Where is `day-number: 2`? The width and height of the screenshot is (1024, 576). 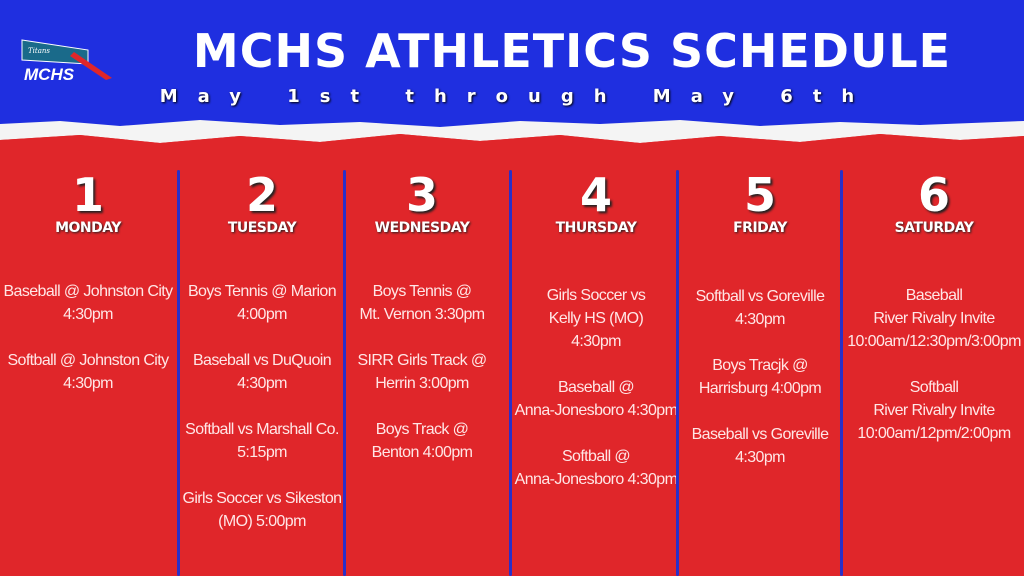
day-number: 2 is located at coordinates (261, 195).